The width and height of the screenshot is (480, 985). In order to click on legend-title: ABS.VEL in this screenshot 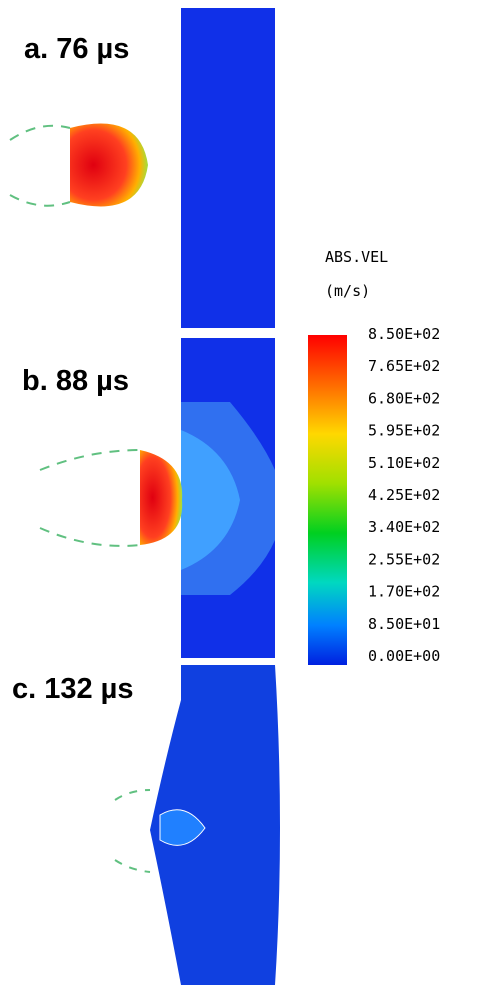, I will do `click(356, 257)`.